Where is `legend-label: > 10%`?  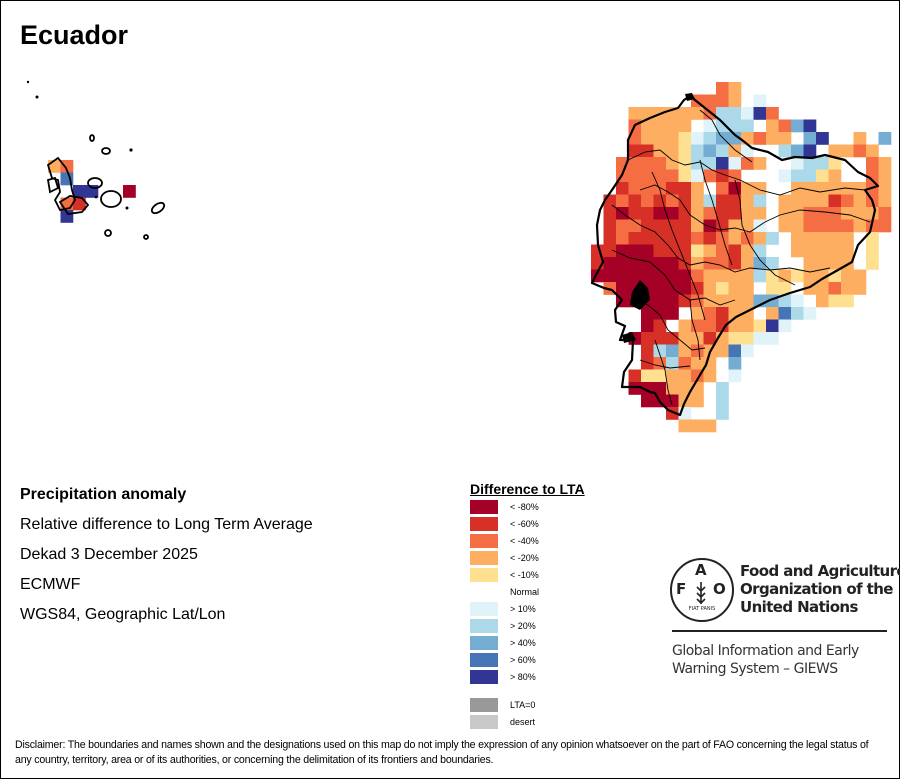 legend-label: > 10% is located at coordinates (523, 609).